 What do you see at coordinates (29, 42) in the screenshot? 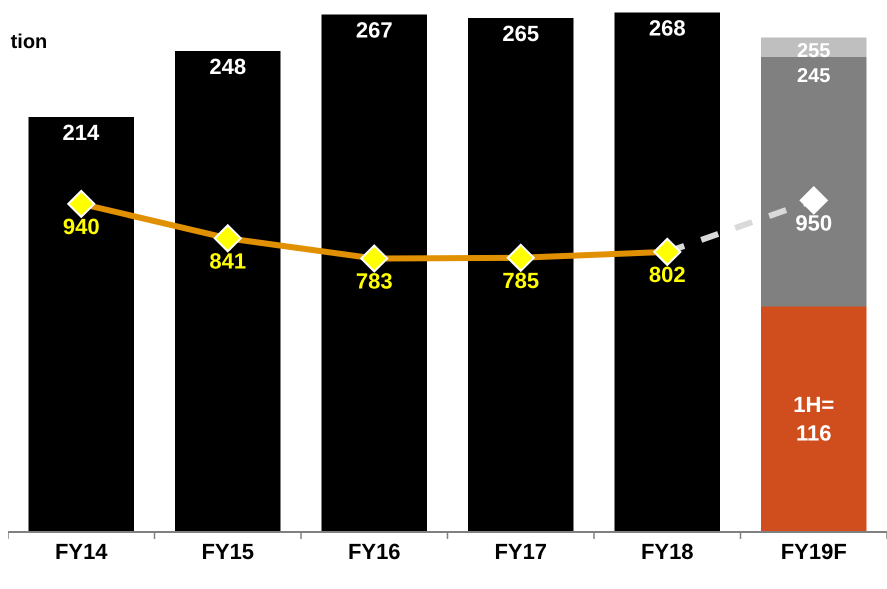
I see `text: tion` at bounding box center [29, 42].